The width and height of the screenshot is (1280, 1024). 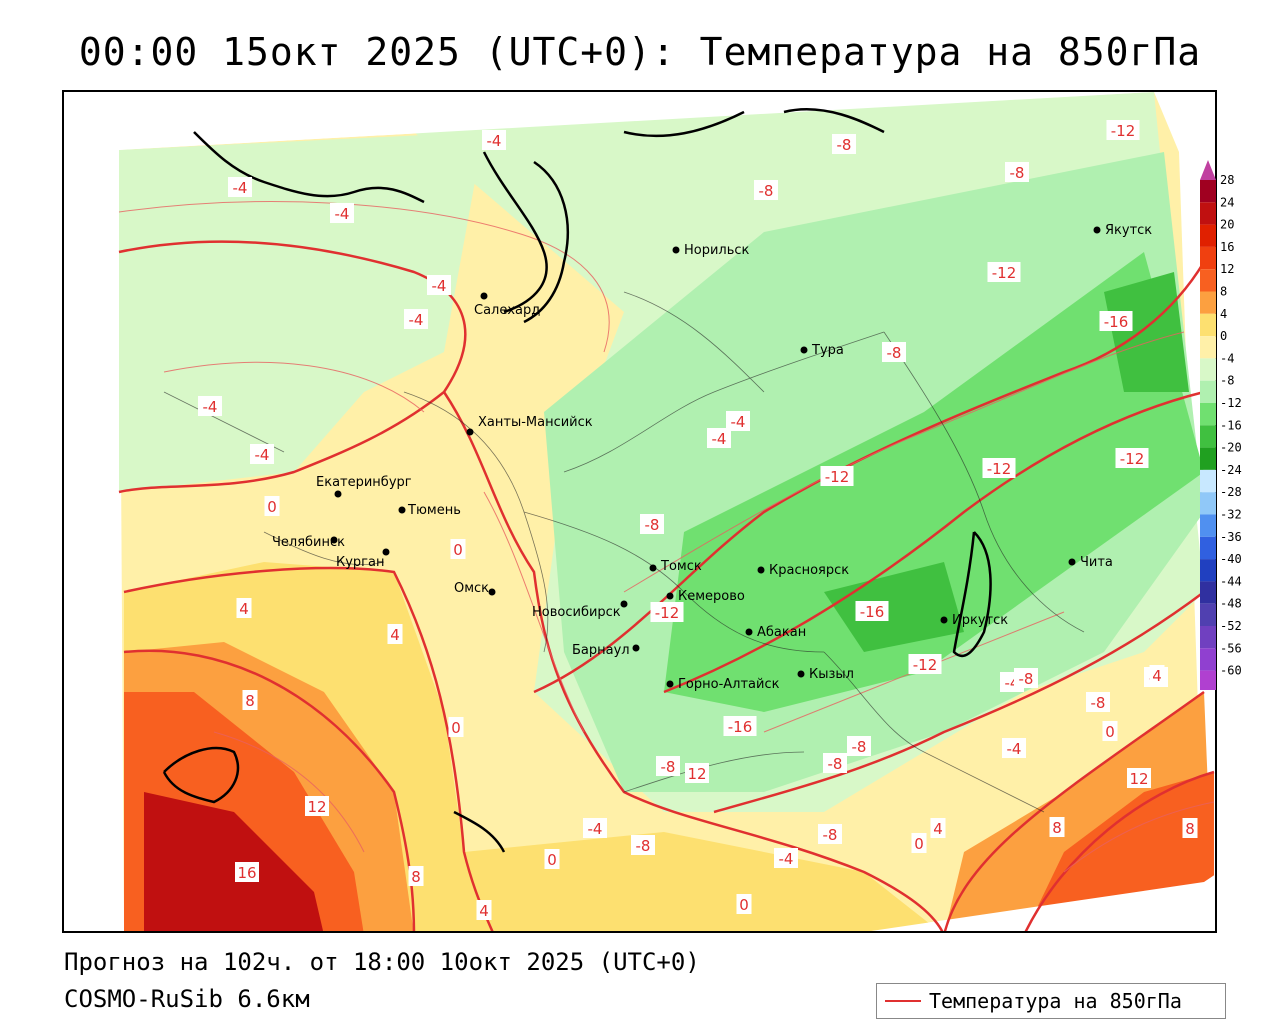 I want to click on model-name: COSMO-RuSib 6.6км, so click(x=187, y=999).